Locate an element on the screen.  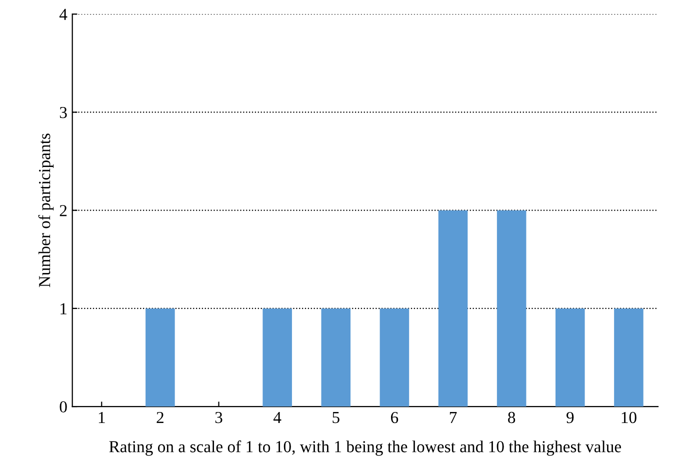
x-tick-label: 5 is located at coordinates (336, 418).